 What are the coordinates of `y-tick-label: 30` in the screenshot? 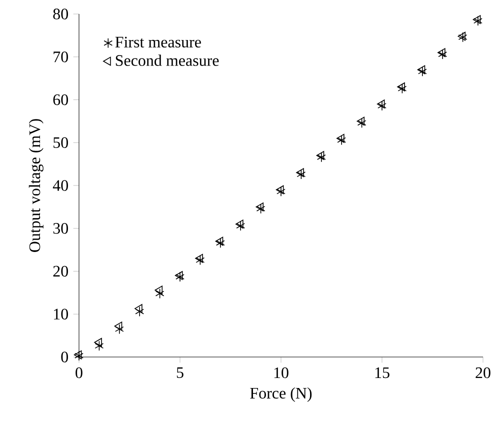 It's located at (60, 228).